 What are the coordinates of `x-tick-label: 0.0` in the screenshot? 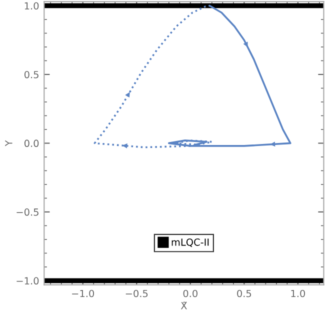 It's located at (190, 294).